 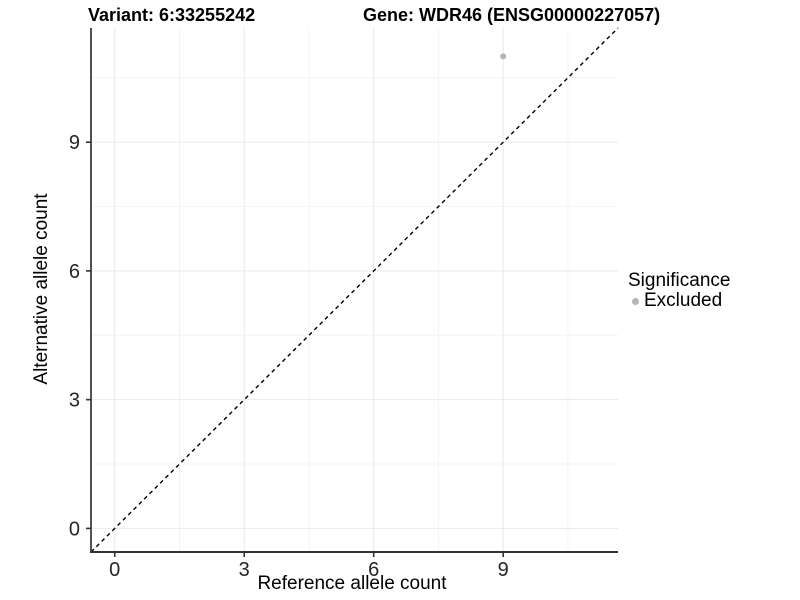 What do you see at coordinates (74, 143) in the screenshot?
I see `y-tick-label: 9` at bounding box center [74, 143].